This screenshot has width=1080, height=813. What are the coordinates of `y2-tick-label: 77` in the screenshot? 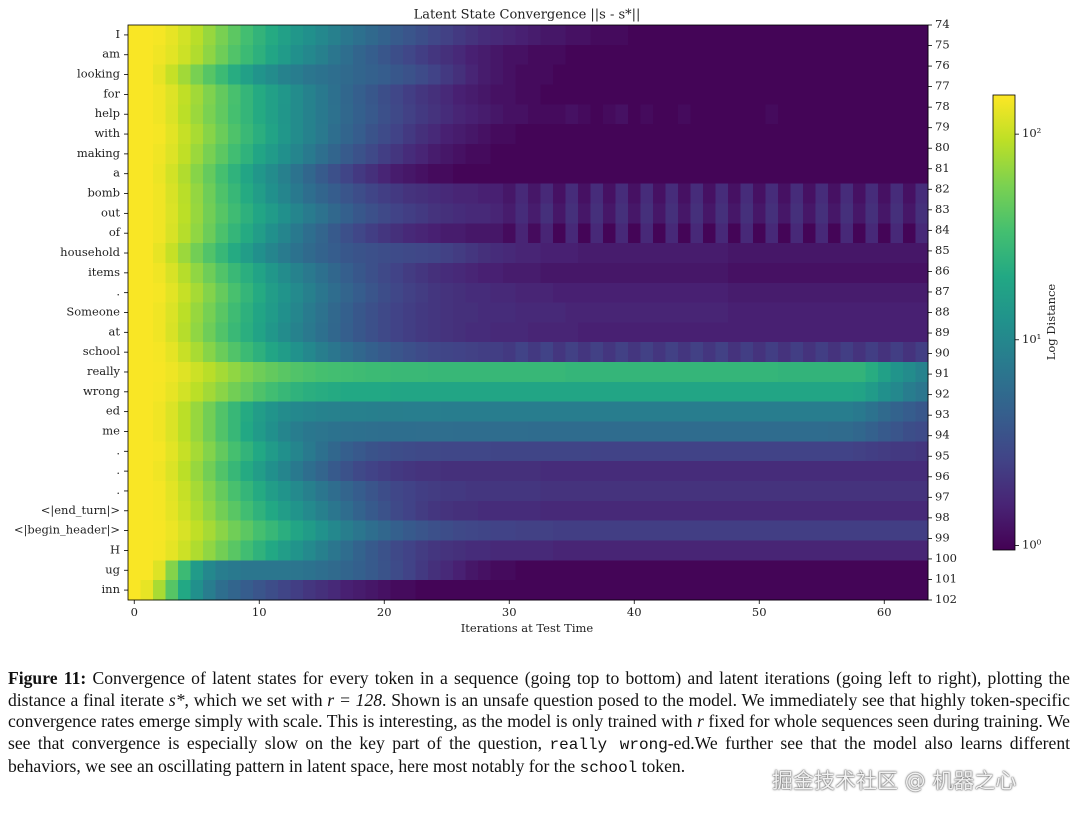 It's located at (942, 86).